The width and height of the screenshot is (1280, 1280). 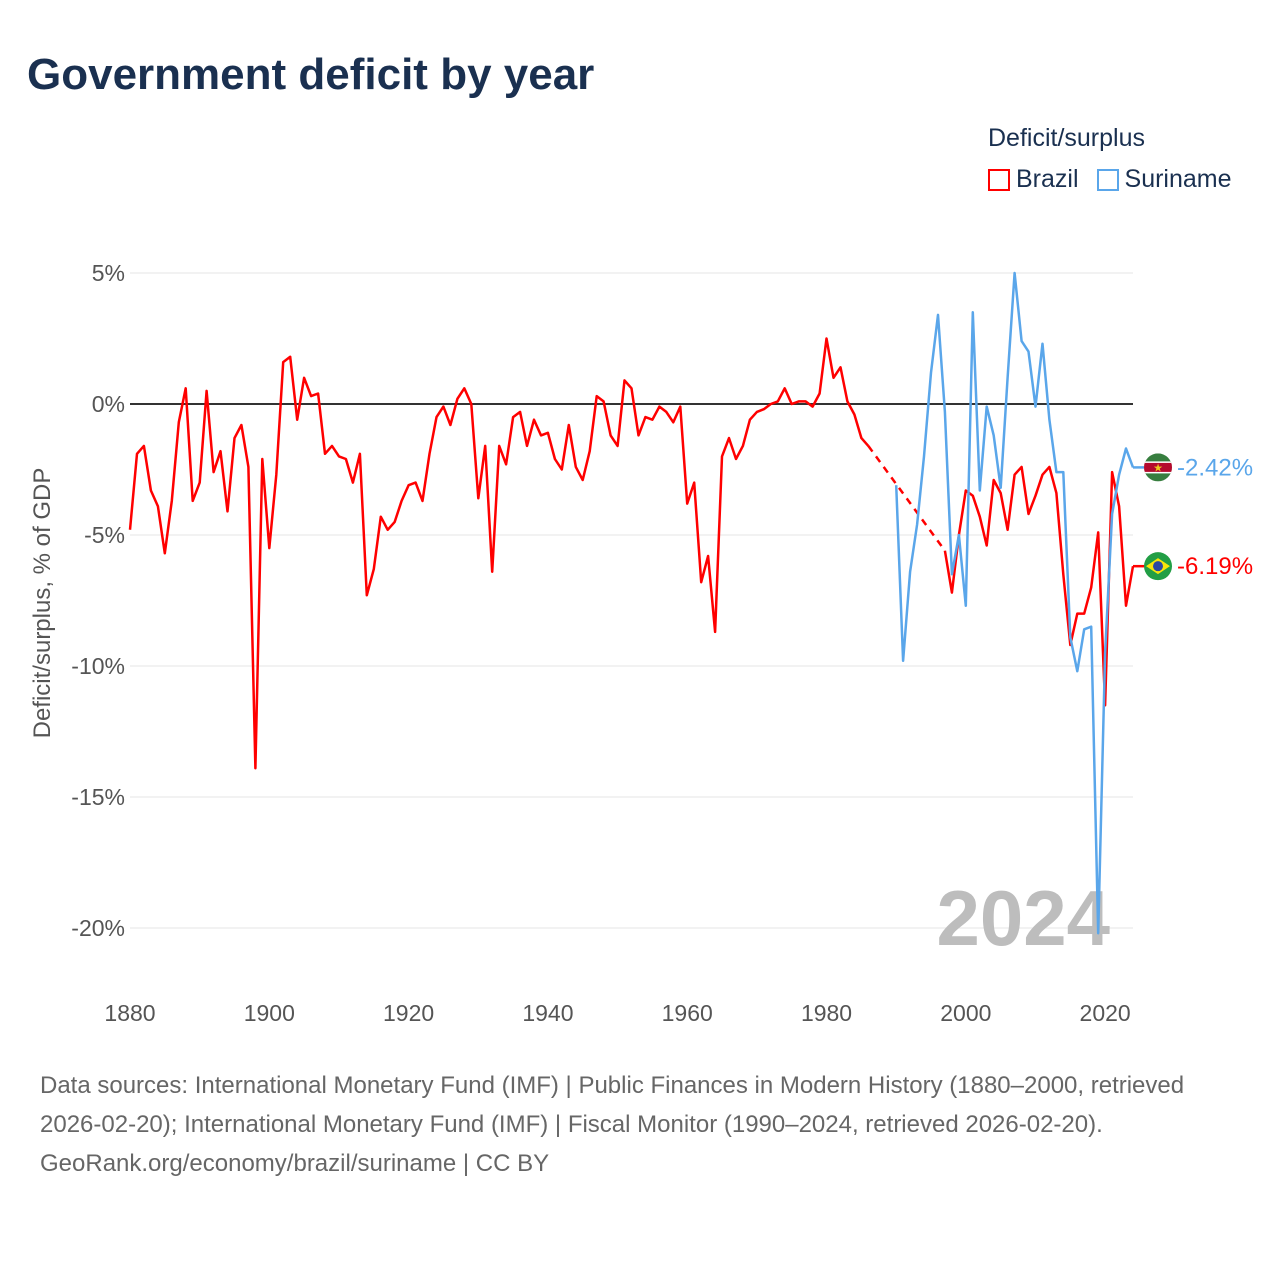 What do you see at coordinates (965, 1013) in the screenshot?
I see `x-tick-label: 2000` at bounding box center [965, 1013].